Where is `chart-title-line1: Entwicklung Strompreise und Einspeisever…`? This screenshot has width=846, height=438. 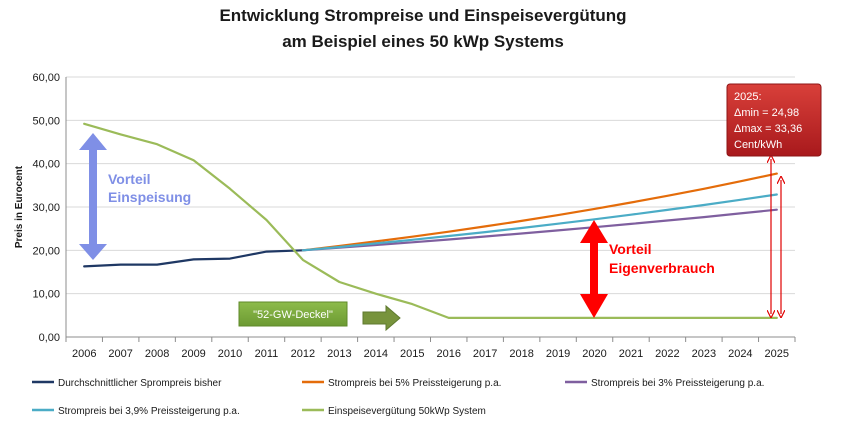
chart-title-line1: Entwicklung Strompreise und Einspeisever… is located at coordinates (422, 15).